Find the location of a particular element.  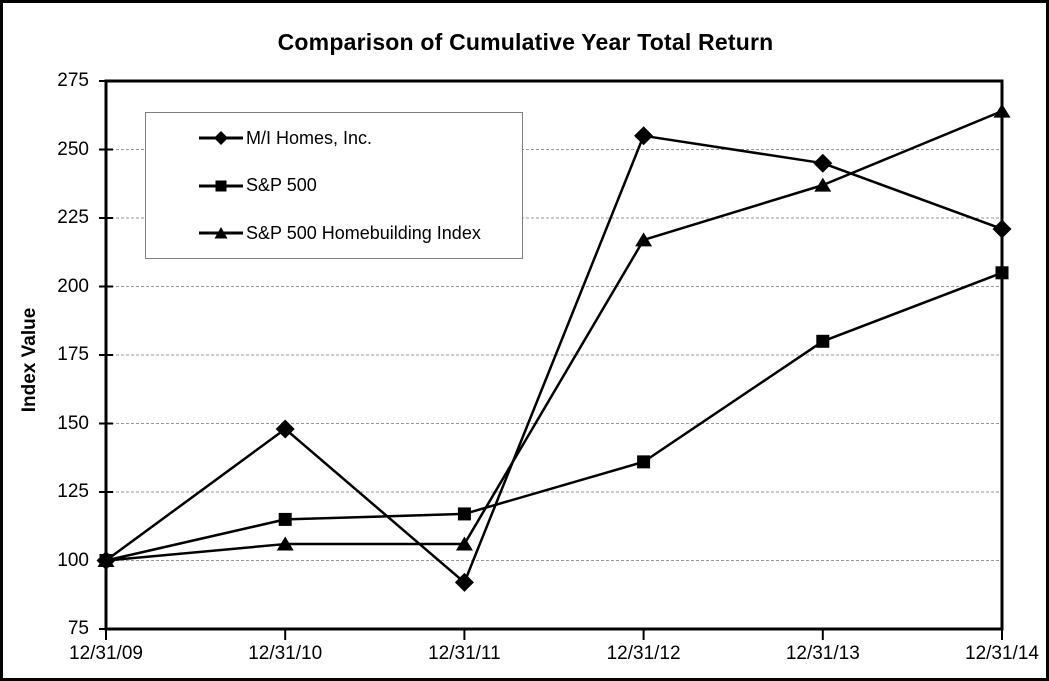

x-tick-label: 12/31/12 is located at coordinates (643, 653).